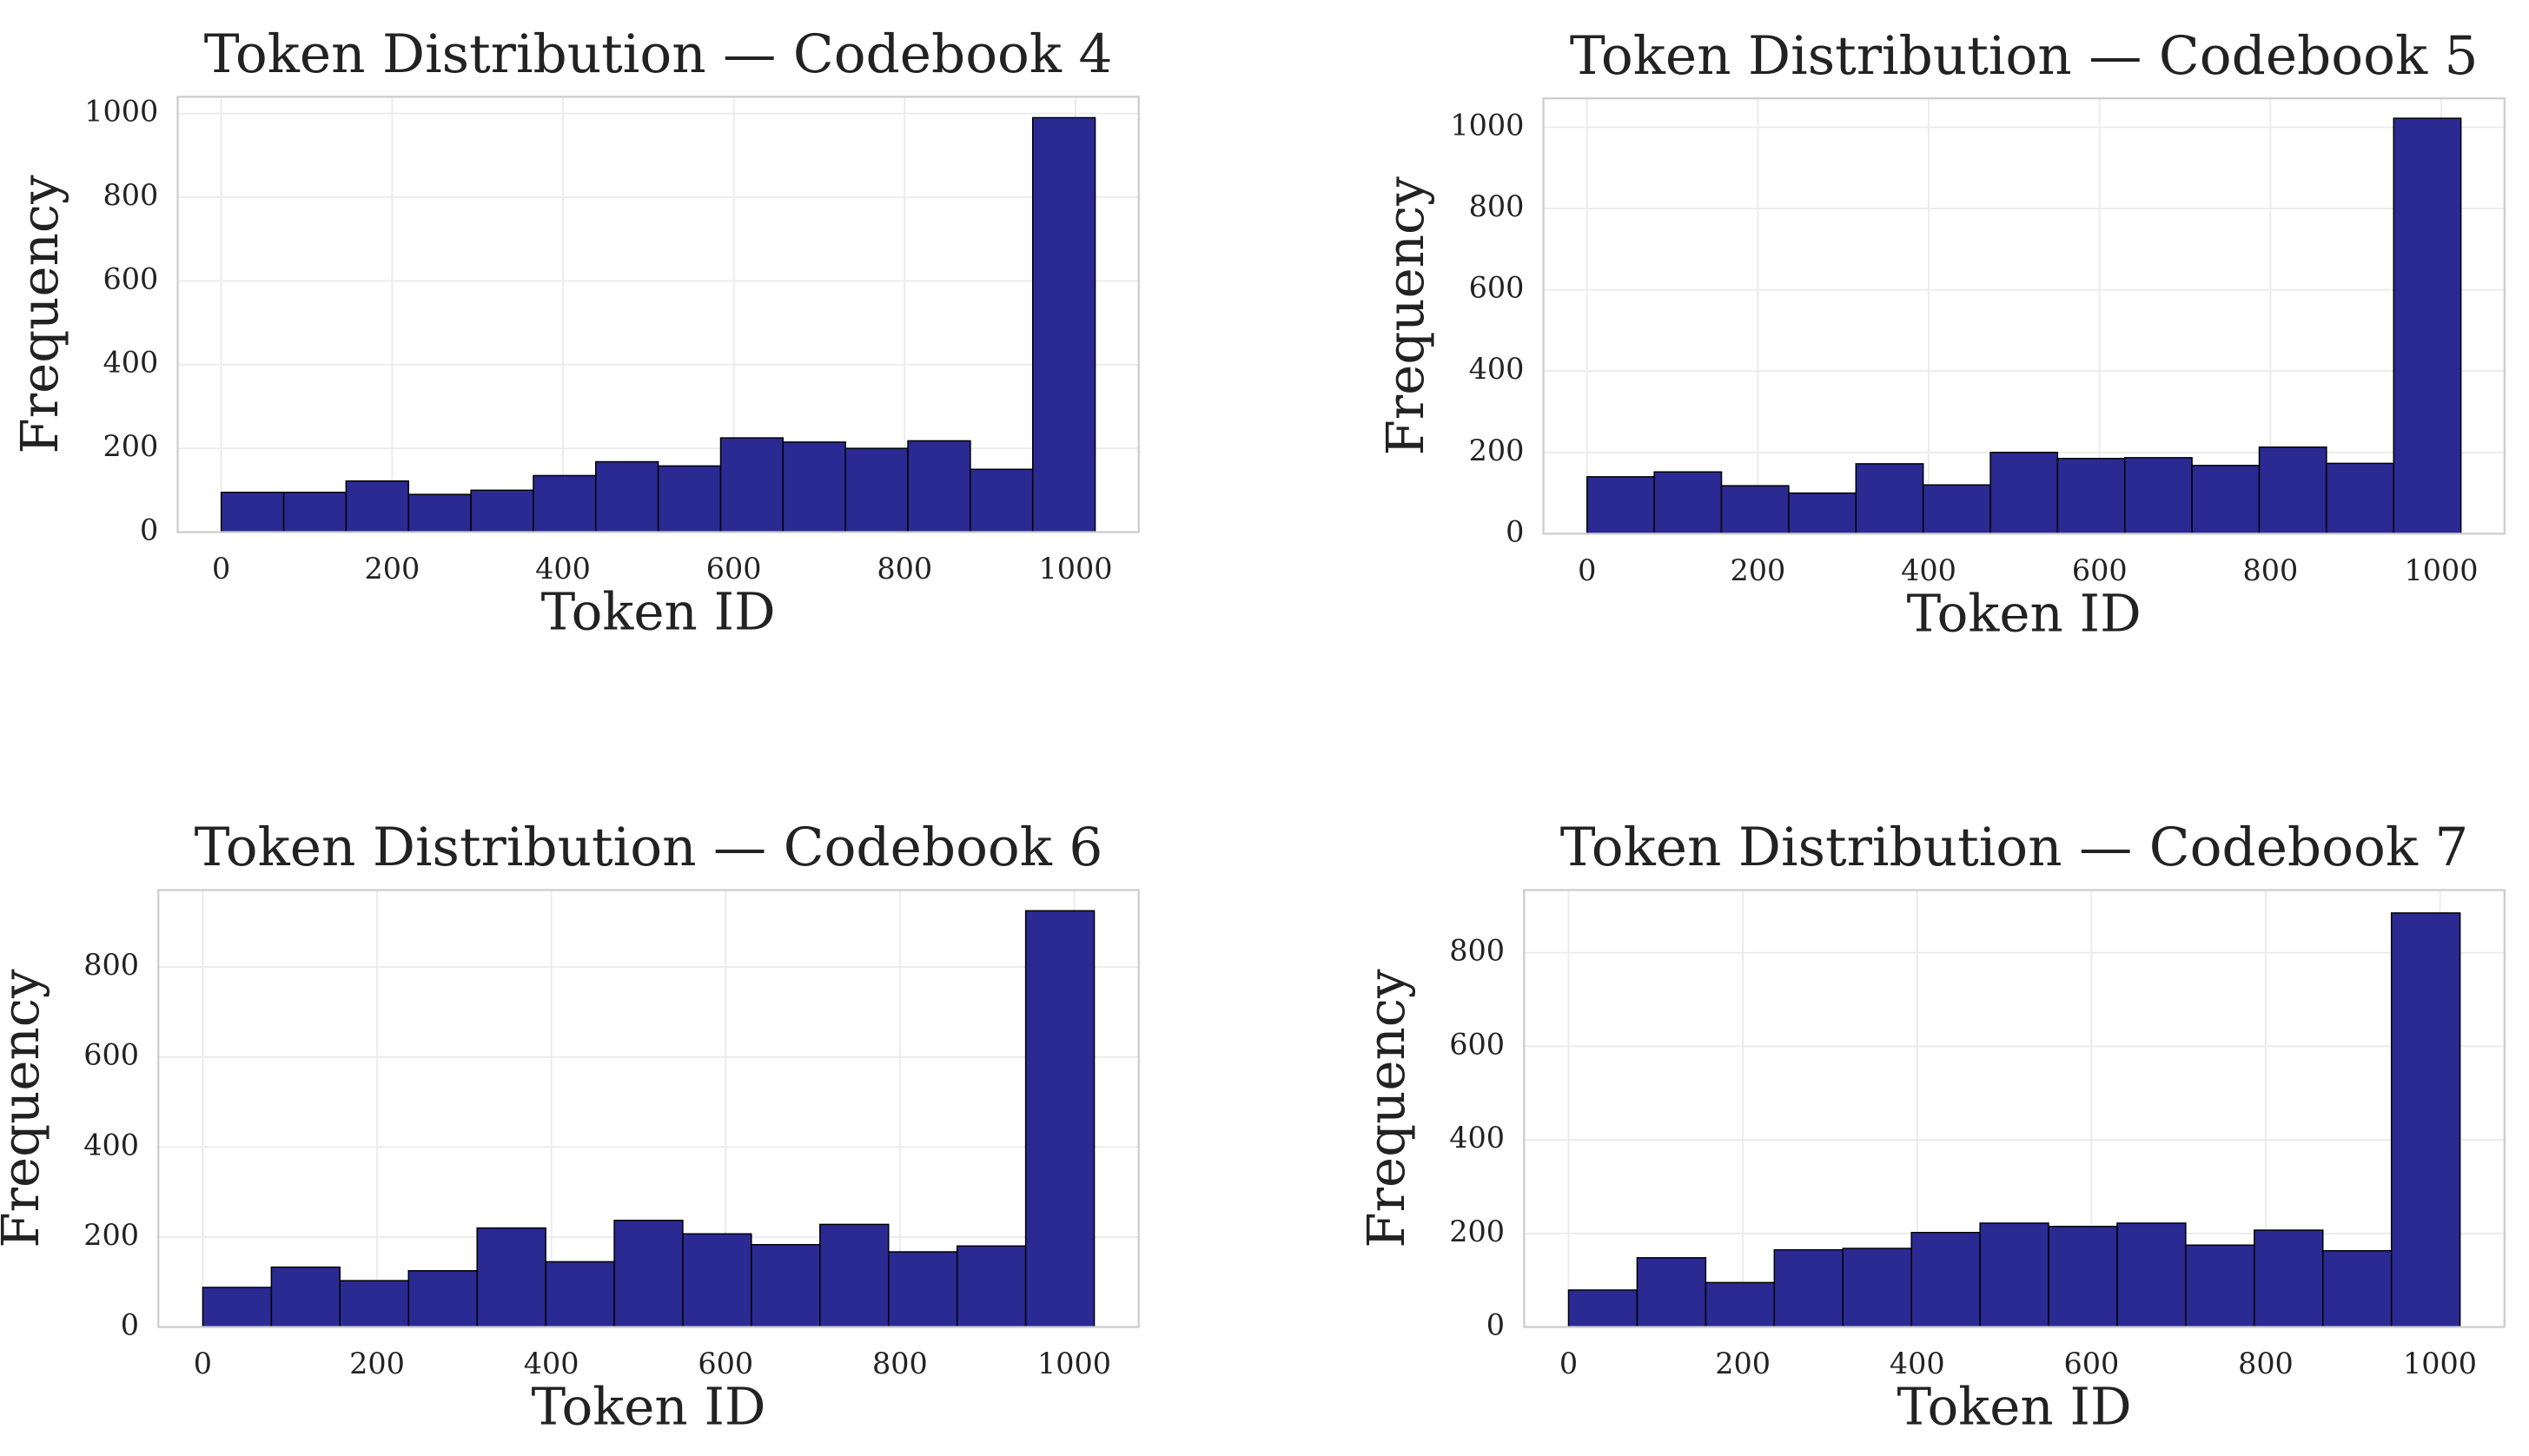  I want to click on plot-area, so click(658, 314).